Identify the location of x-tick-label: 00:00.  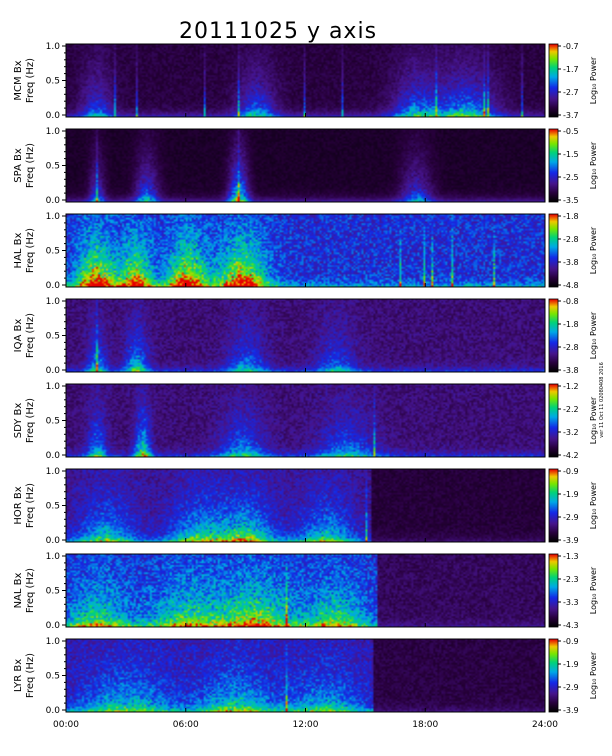
(66, 725).